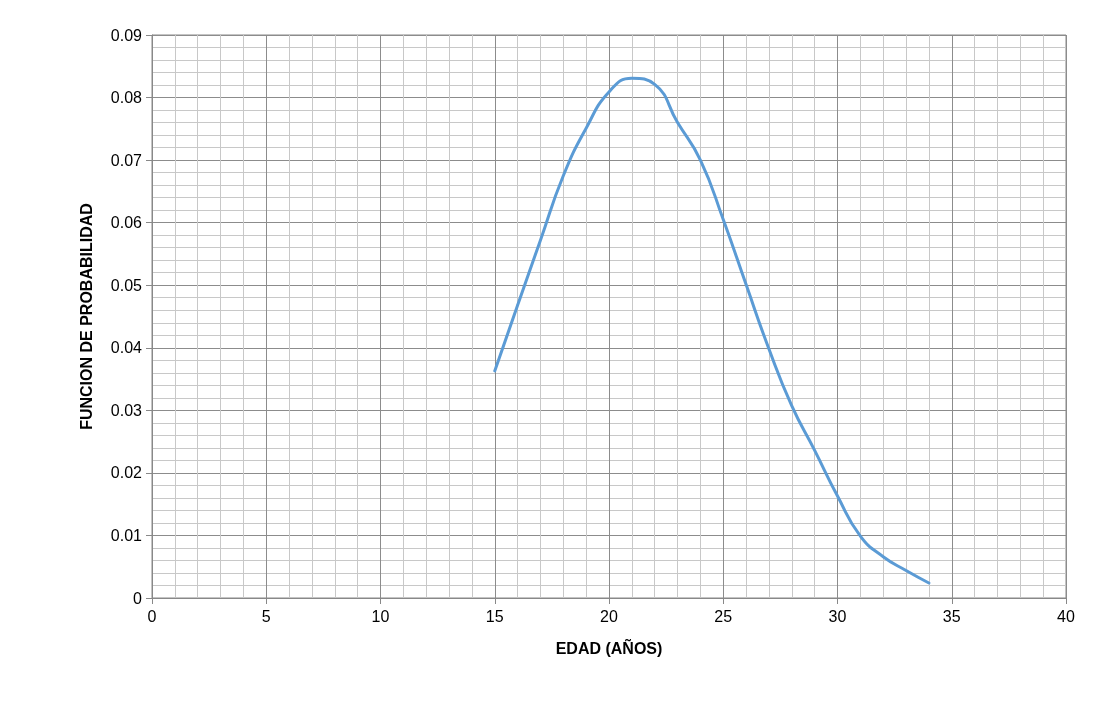 The image size is (1098, 717). What do you see at coordinates (951, 616) in the screenshot?
I see `x-tick-label: 35` at bounding box center [951, 616].